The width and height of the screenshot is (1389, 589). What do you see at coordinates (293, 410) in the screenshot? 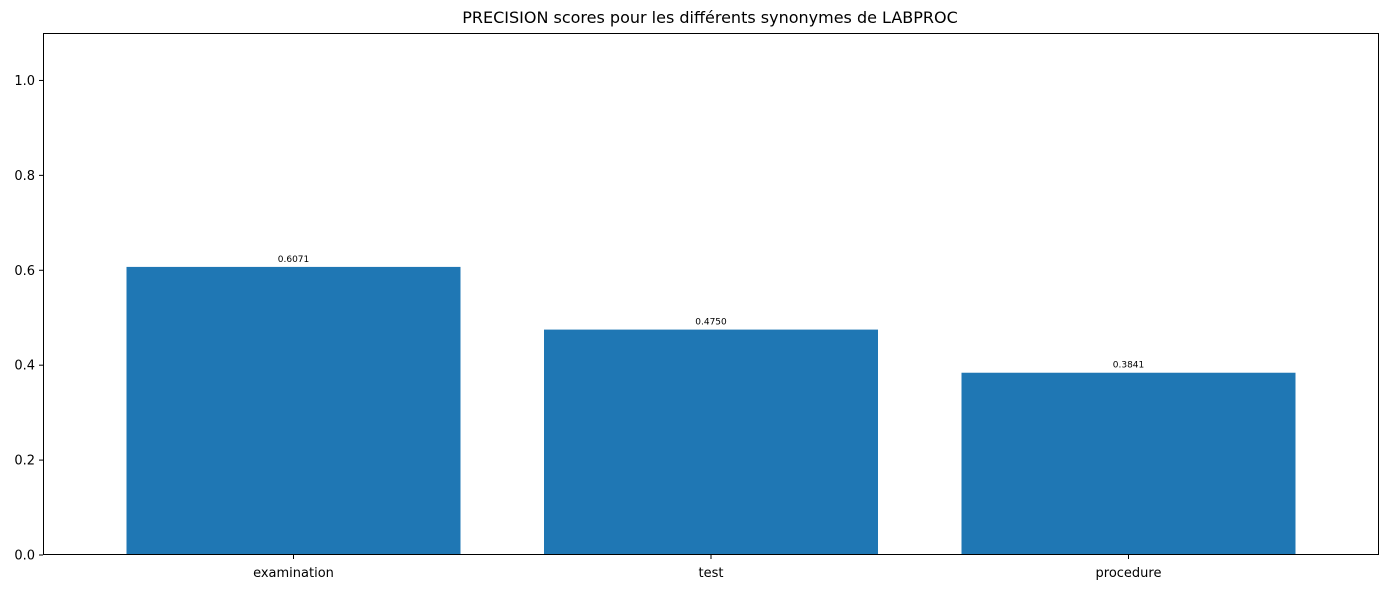
I see `bar-examination` at bounding box center [293, 410].